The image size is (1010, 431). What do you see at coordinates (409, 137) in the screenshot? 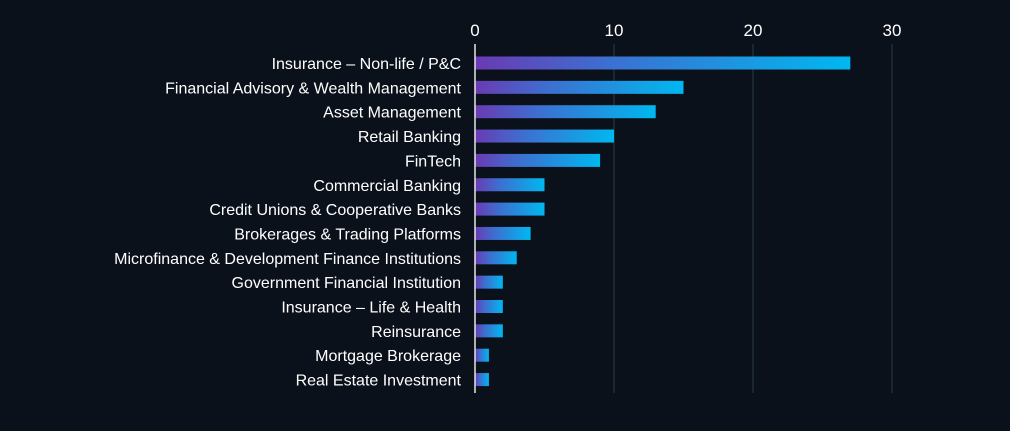
I see `category-label: Retail Banking` at bounding box center [409, 137].